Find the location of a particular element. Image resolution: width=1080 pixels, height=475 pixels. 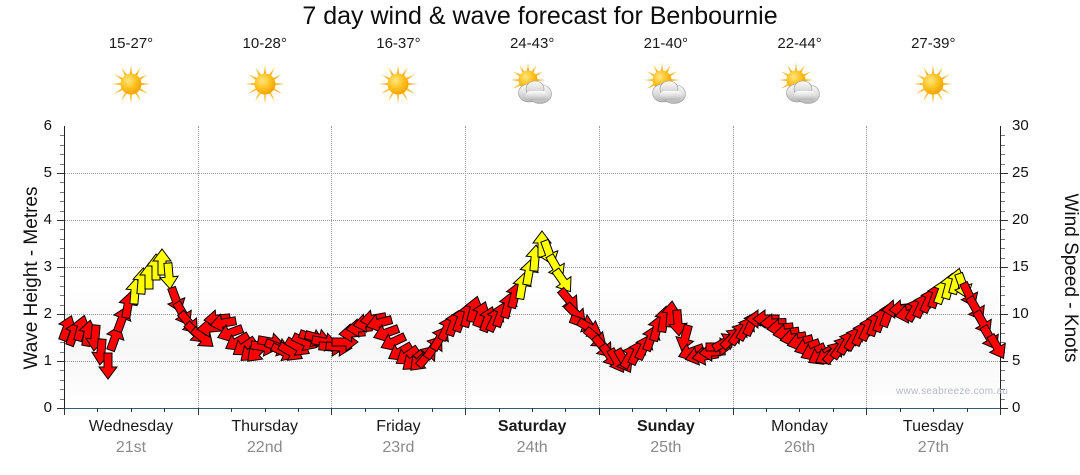

day-header-monday: 22-44° is located at coordinates (800, 73).